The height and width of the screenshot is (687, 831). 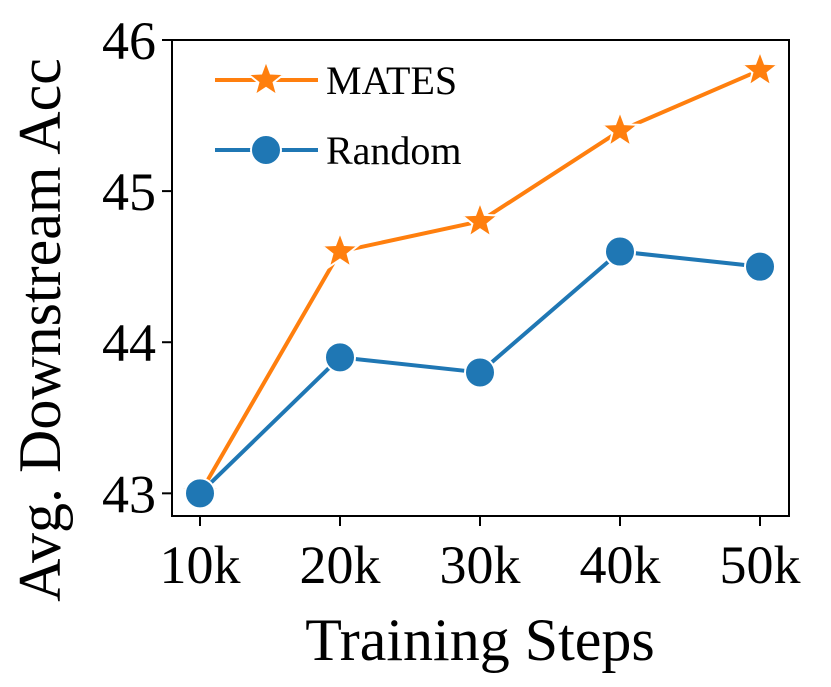 I want to click on legend-entry-random: Random, so click(x=338, y=150).